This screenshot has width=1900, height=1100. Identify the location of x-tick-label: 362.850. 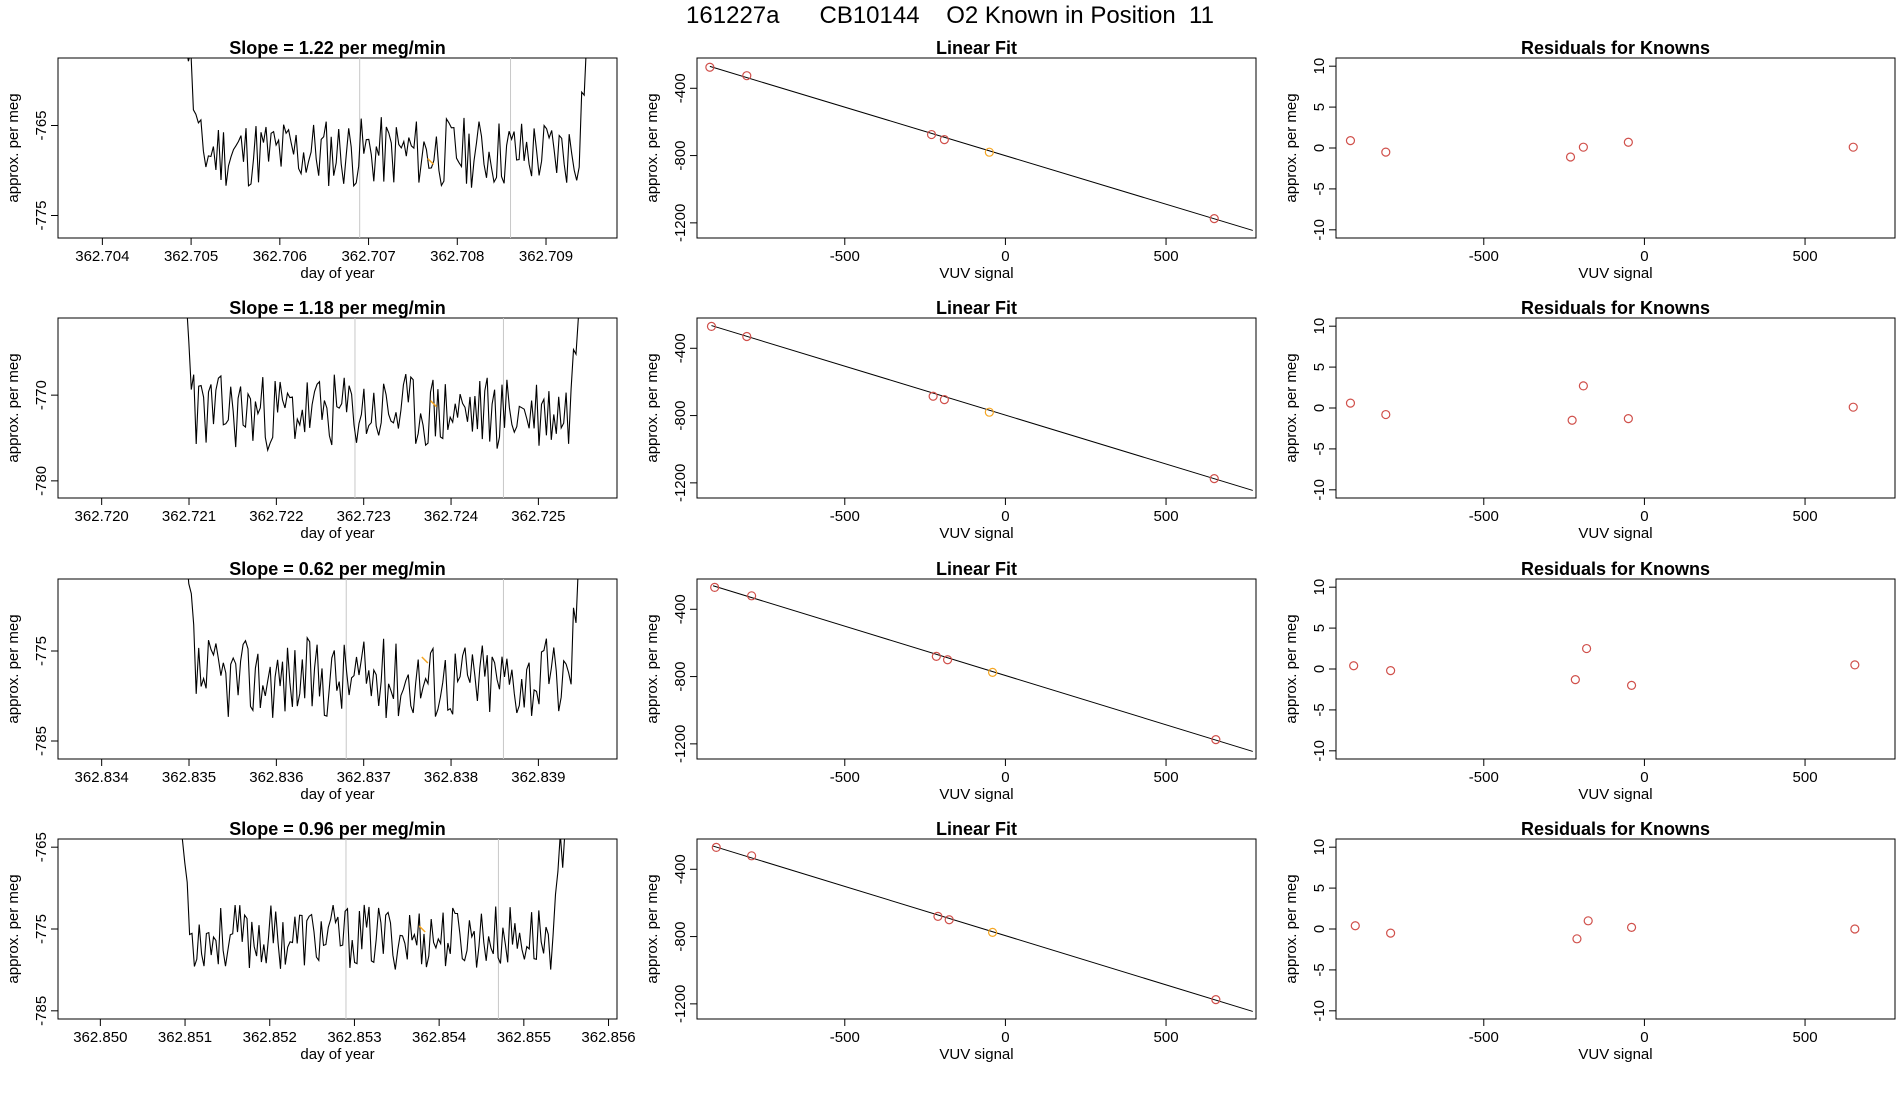
(100, 1037).